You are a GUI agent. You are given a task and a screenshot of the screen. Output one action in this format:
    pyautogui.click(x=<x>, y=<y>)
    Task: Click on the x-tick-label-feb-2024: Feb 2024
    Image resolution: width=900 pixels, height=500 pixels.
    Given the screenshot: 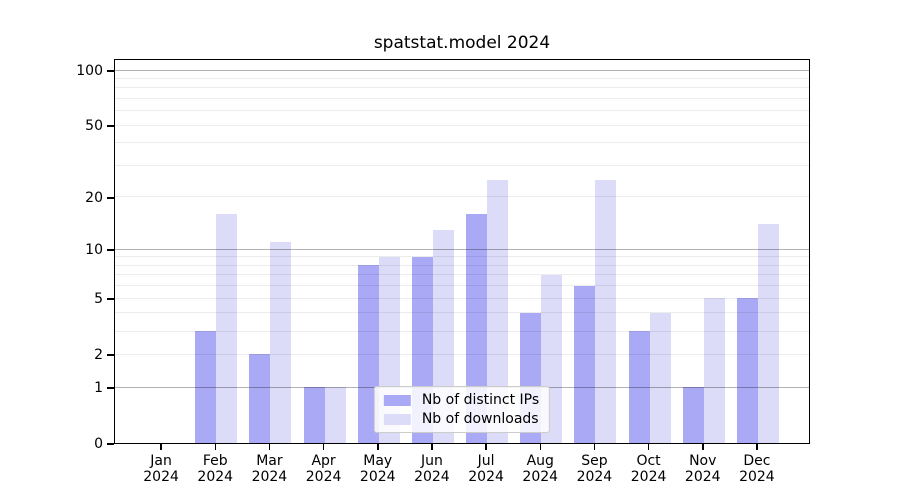 What is the action you would take?
    pyautogui.click(x=215, y=469)
    